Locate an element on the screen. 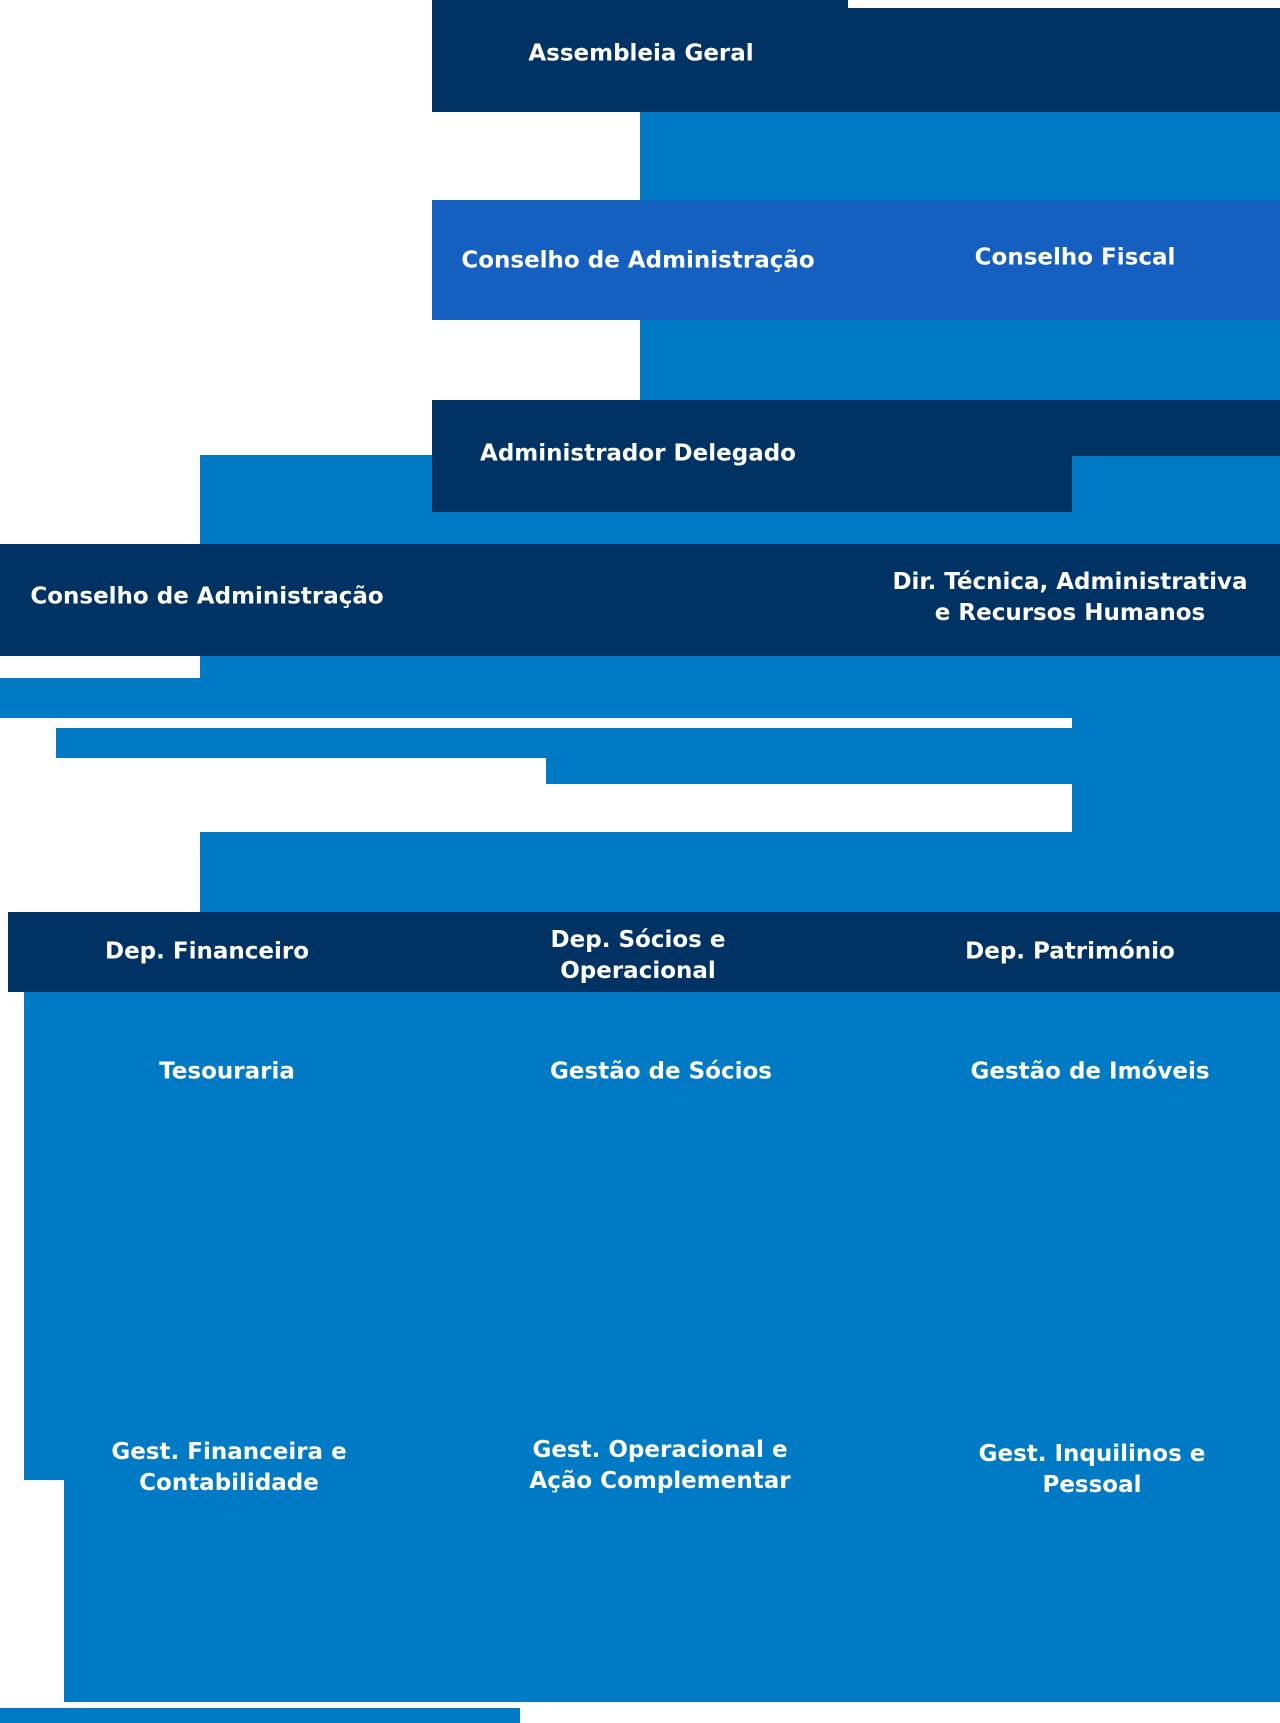 The image size is (1280, 1723). node-dir-tecnica-line1: Dir. Técnica, Administrativa is located at coordinates (1070, 582).